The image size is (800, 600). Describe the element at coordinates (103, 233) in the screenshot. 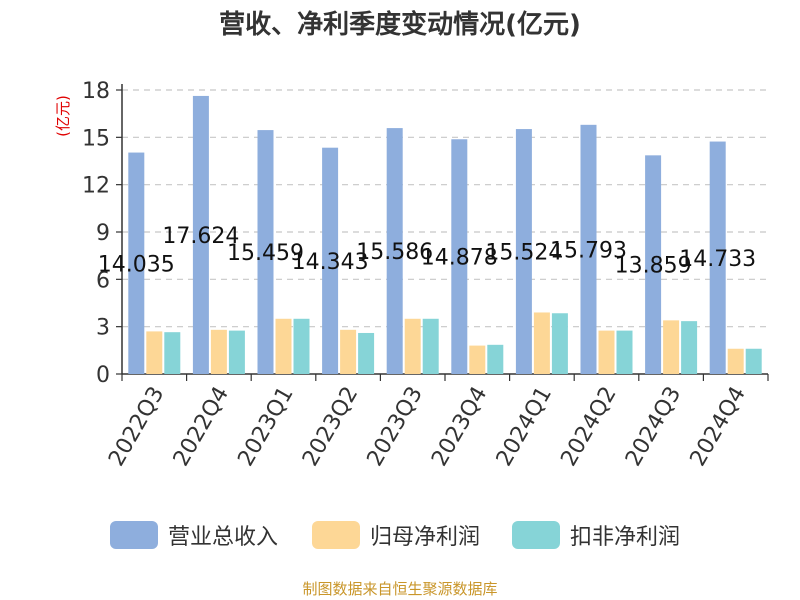

I see `y-tick-label: 9` at that location.